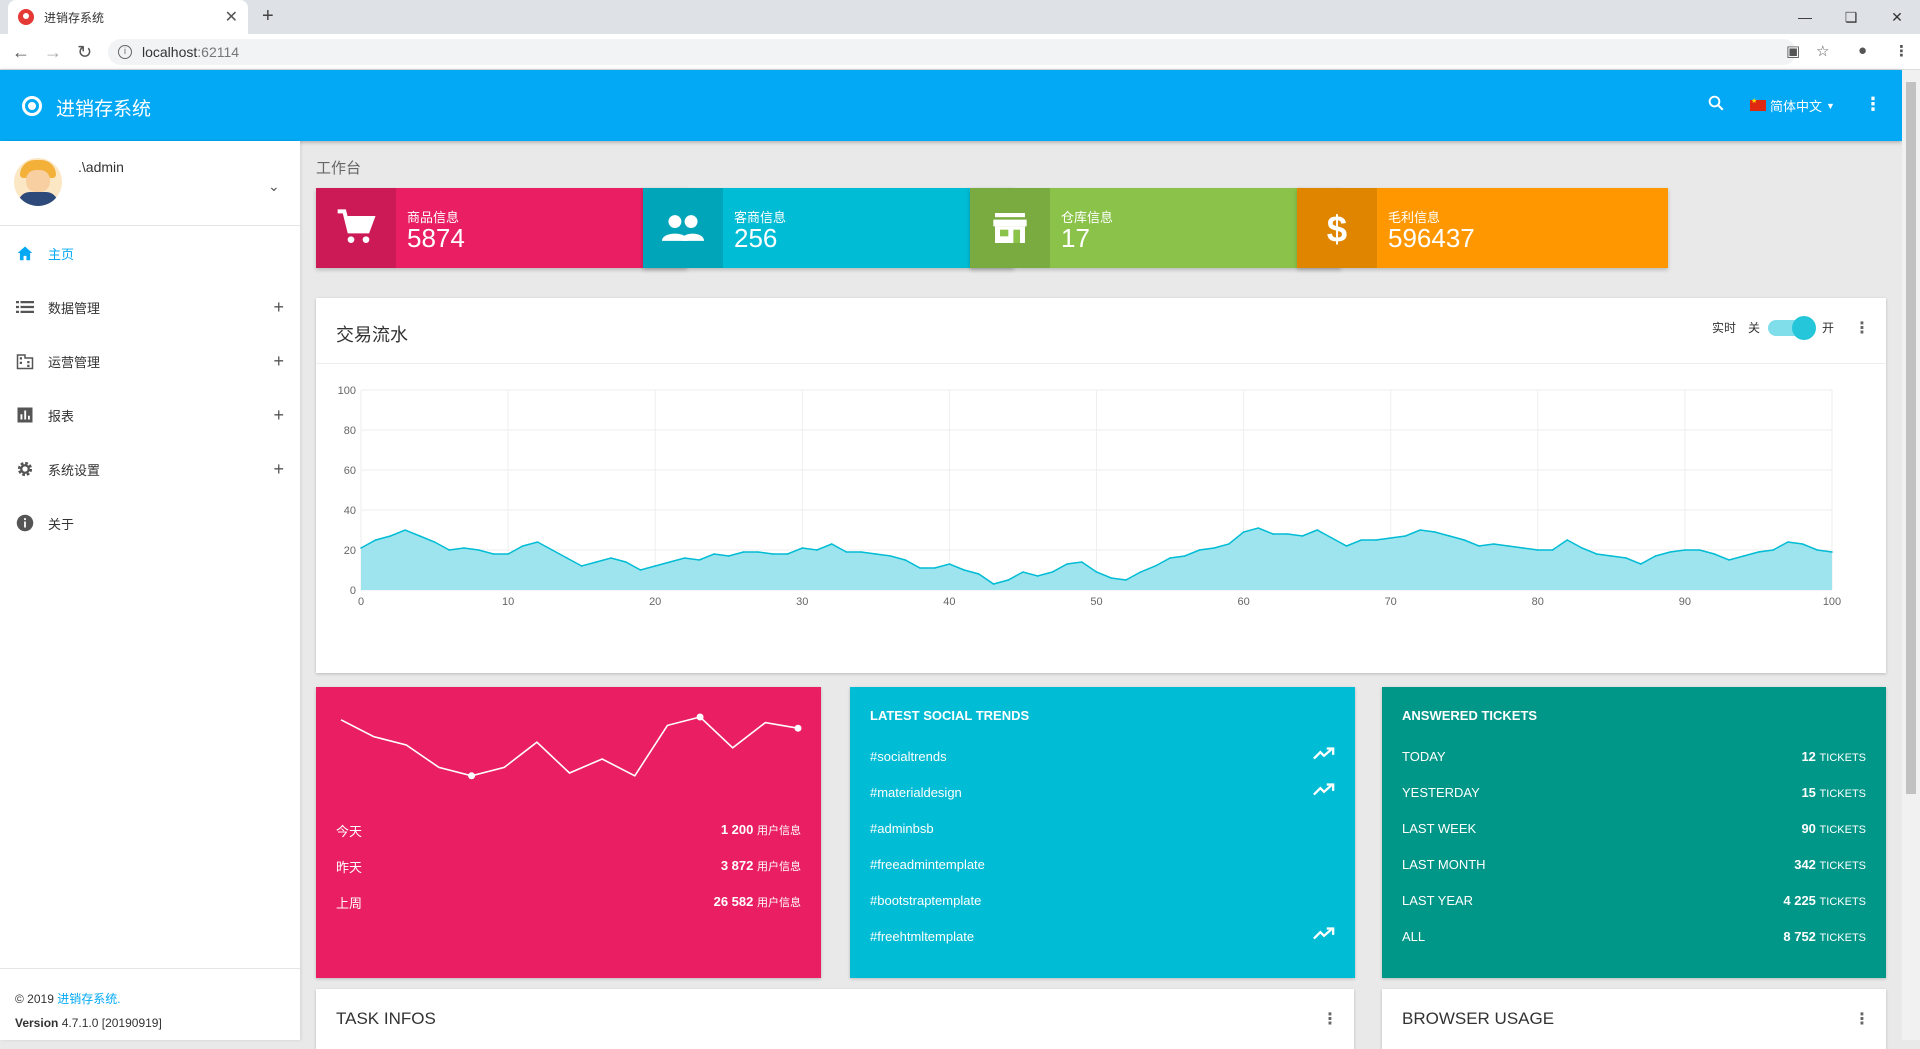  I want to click on sidebar-item-4: 系统设置 +, so click(150, 469).